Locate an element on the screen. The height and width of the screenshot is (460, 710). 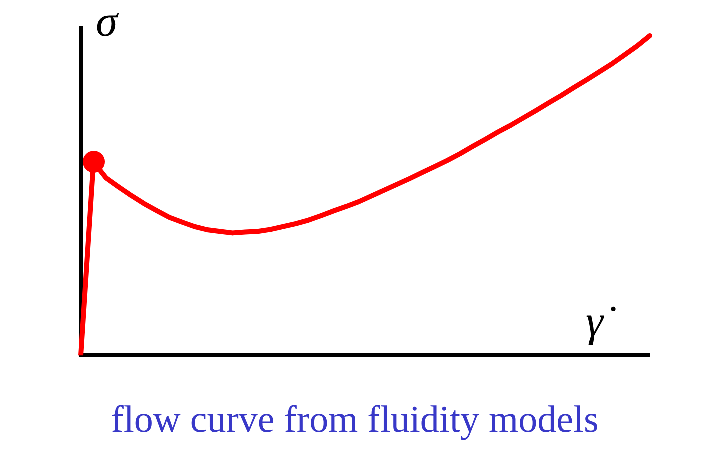
text: flow curve from fluidity models is located at coordinates (355, 420).